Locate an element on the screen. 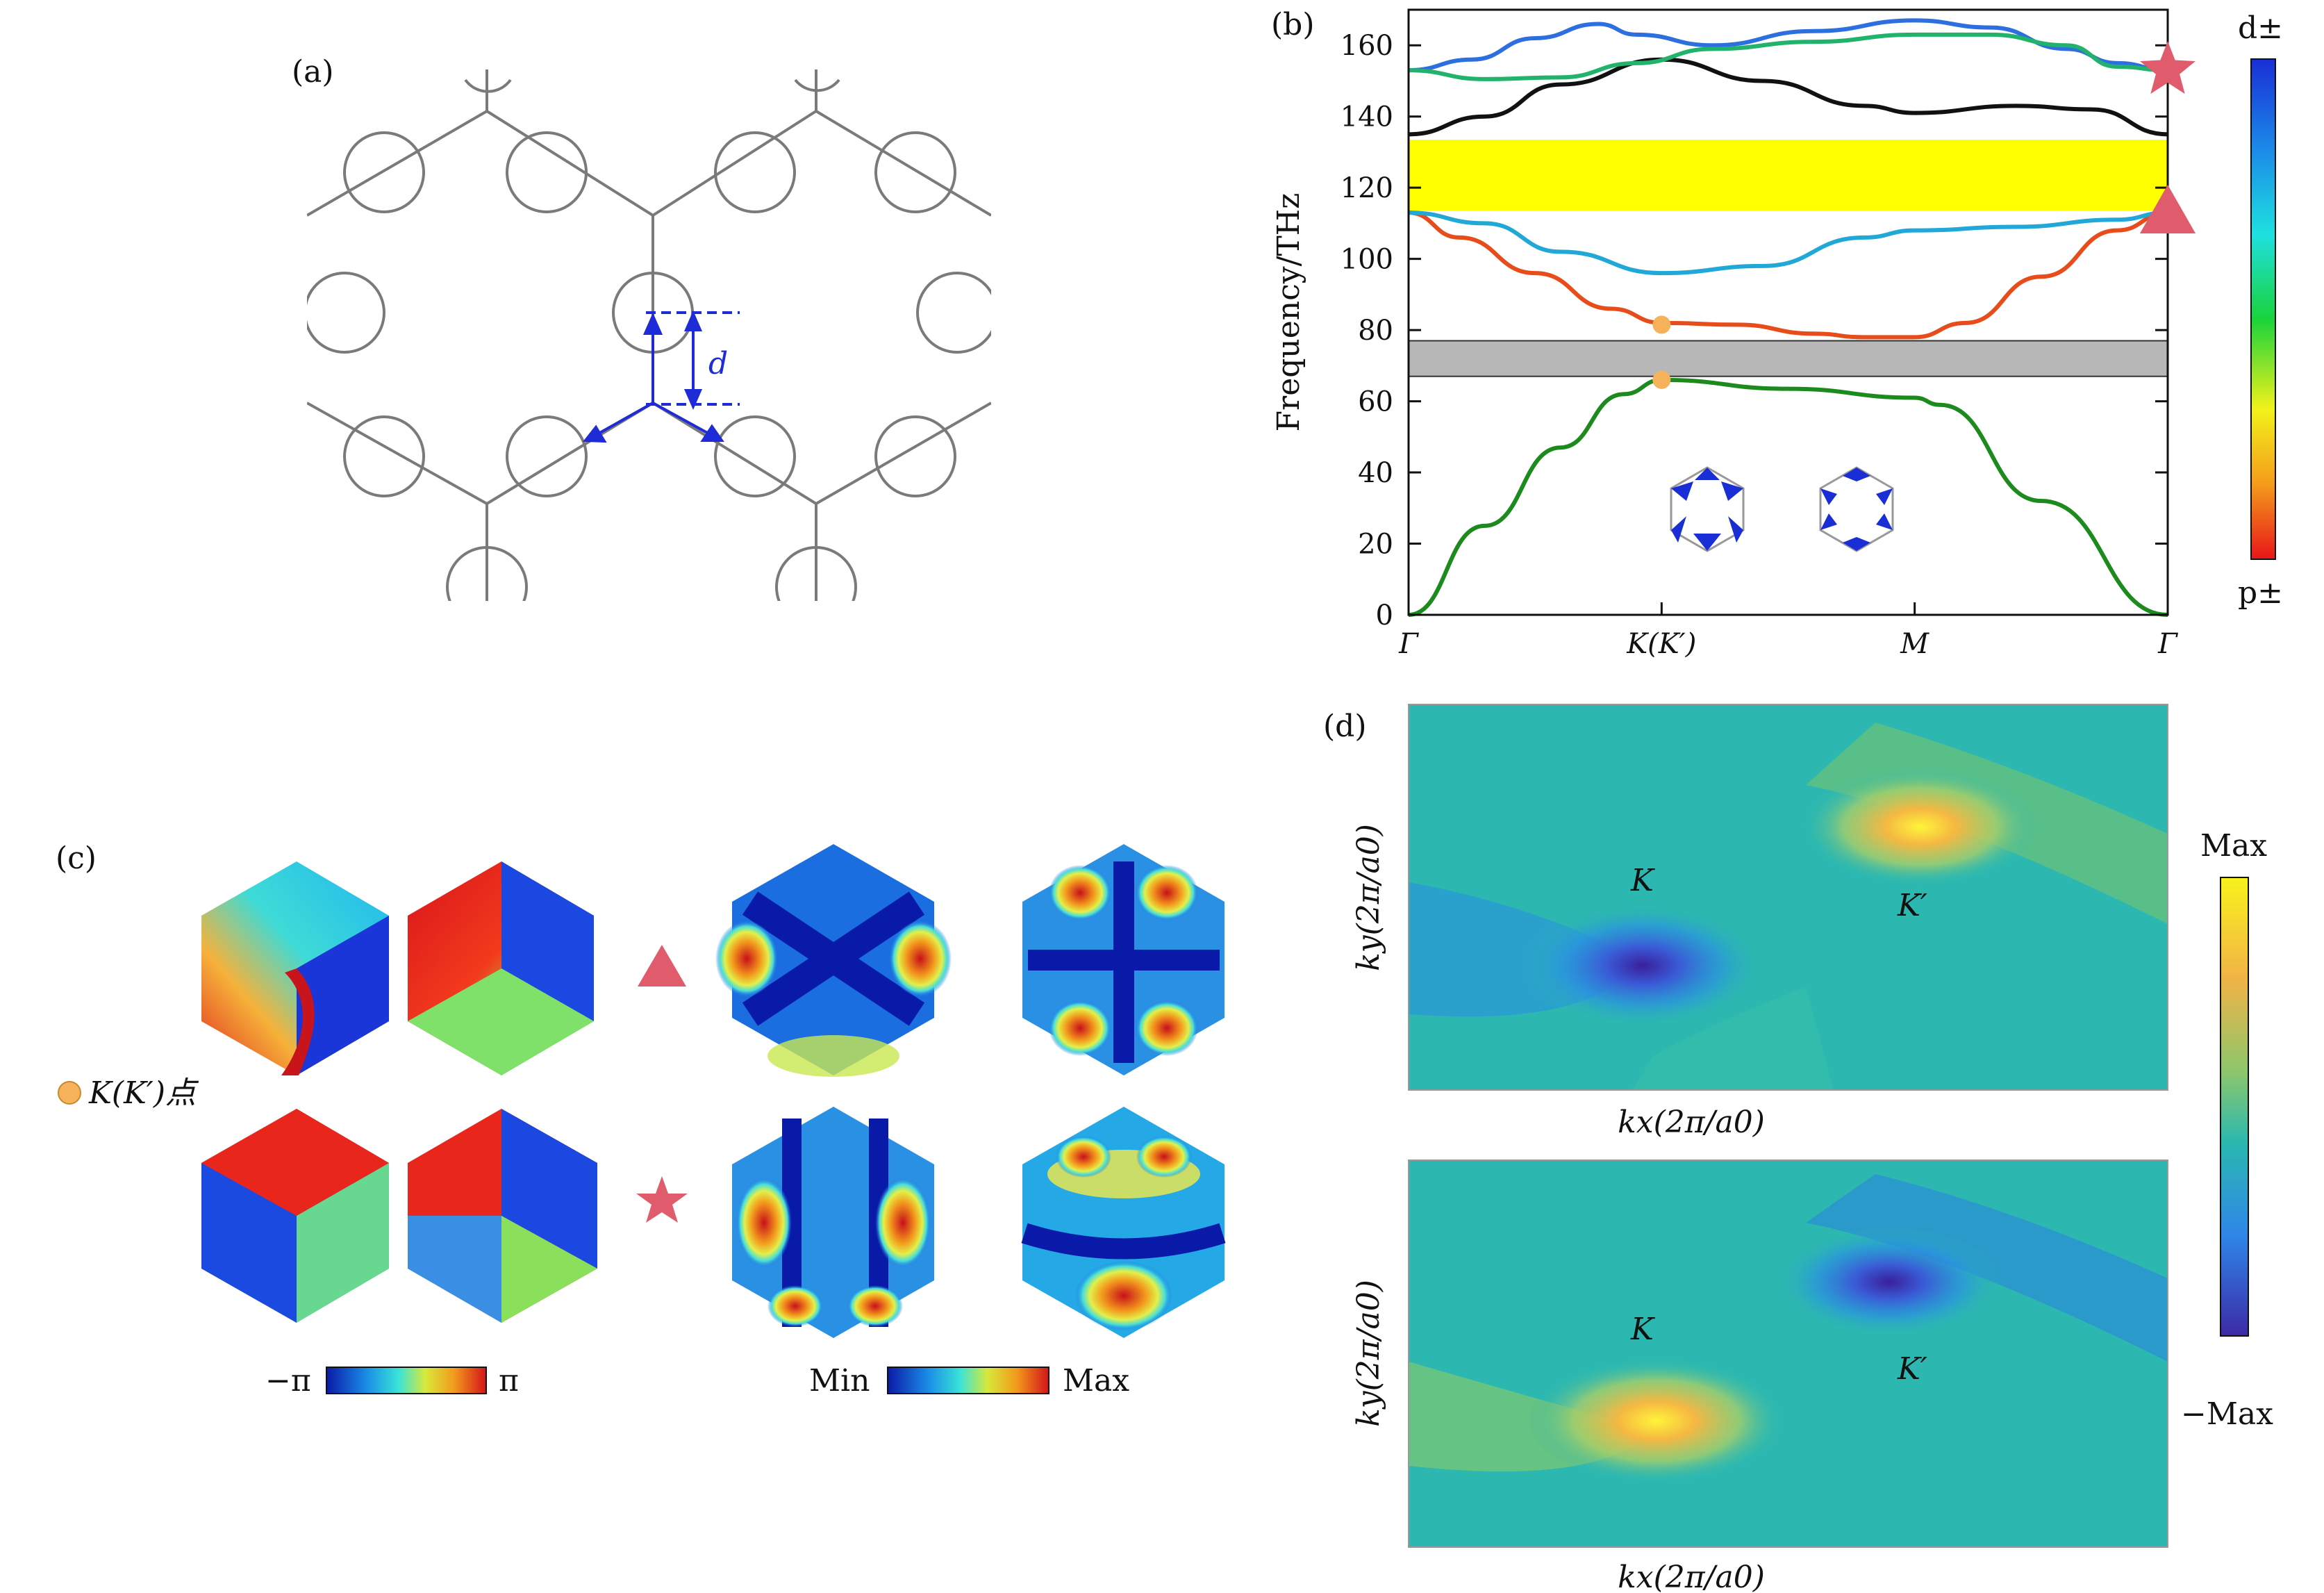 This screenshot has height=1593, width=2324. x-tick-label: M is located at coordinates (1914, 644).